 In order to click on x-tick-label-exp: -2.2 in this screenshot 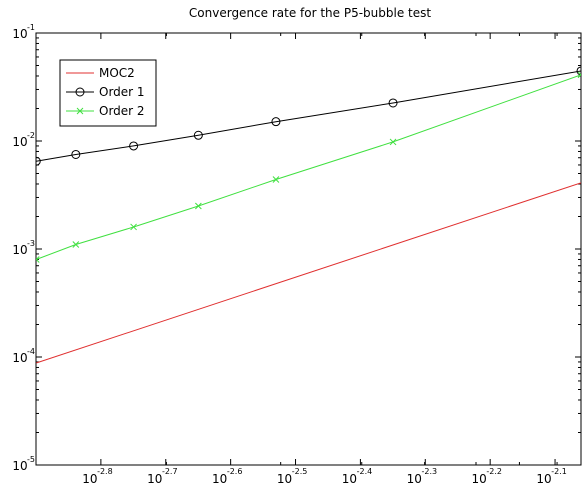, I will do `click(494, 471)`.